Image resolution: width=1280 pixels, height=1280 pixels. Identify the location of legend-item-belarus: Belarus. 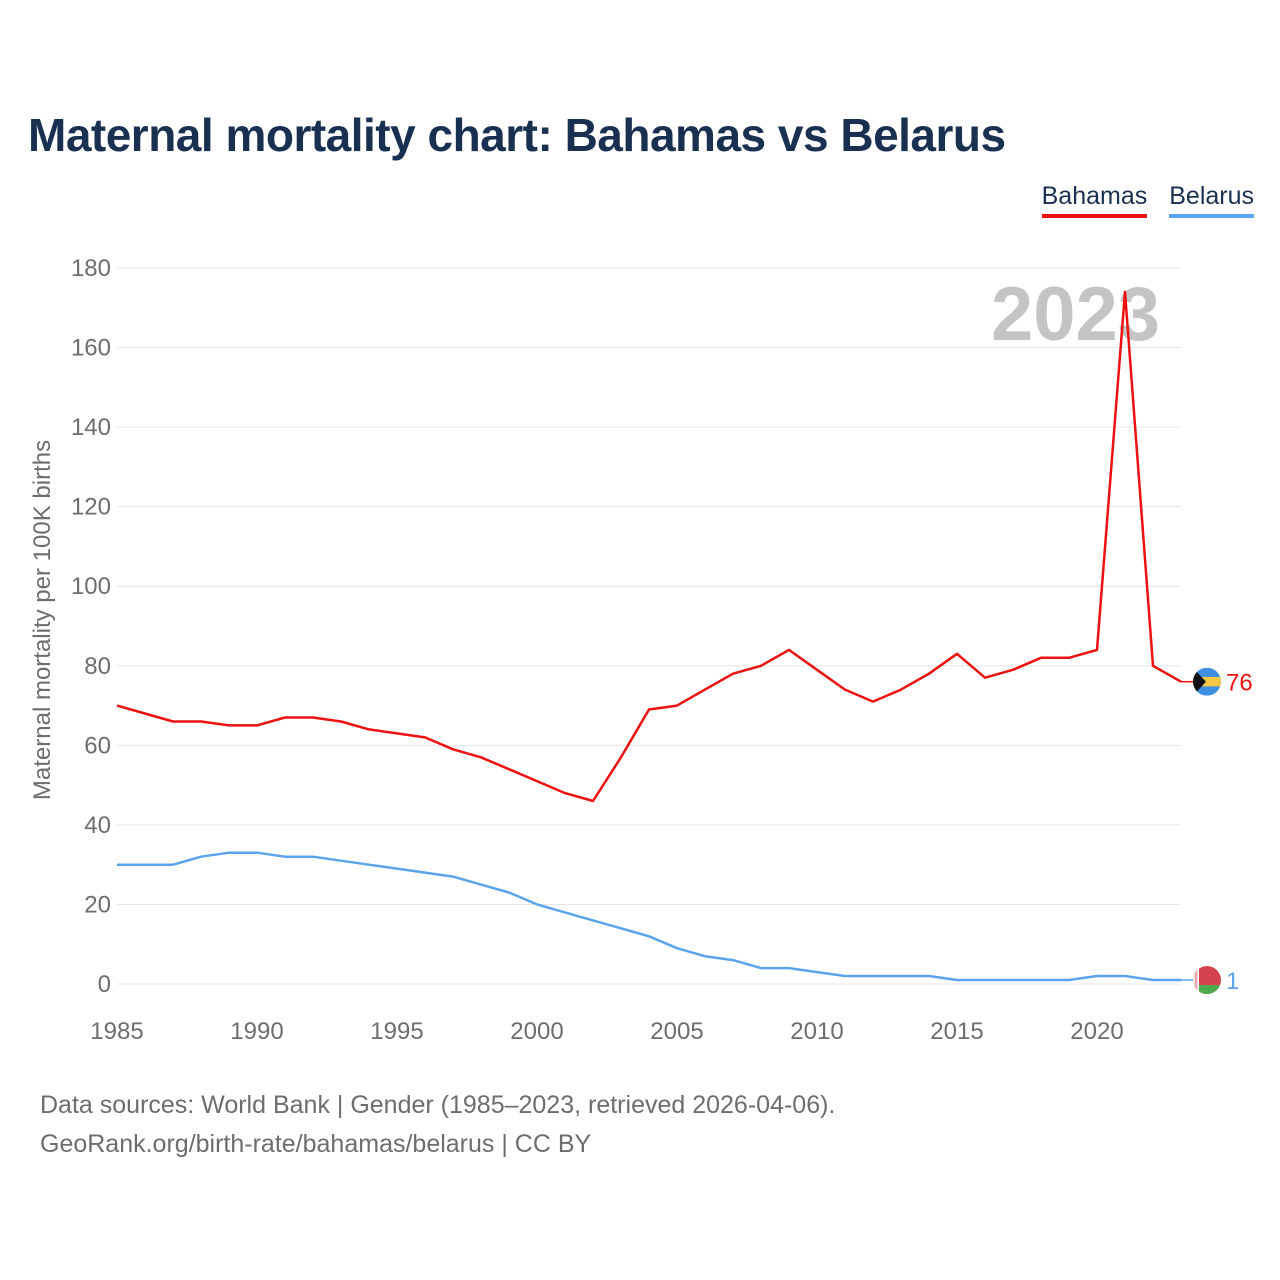
(1211, 200).